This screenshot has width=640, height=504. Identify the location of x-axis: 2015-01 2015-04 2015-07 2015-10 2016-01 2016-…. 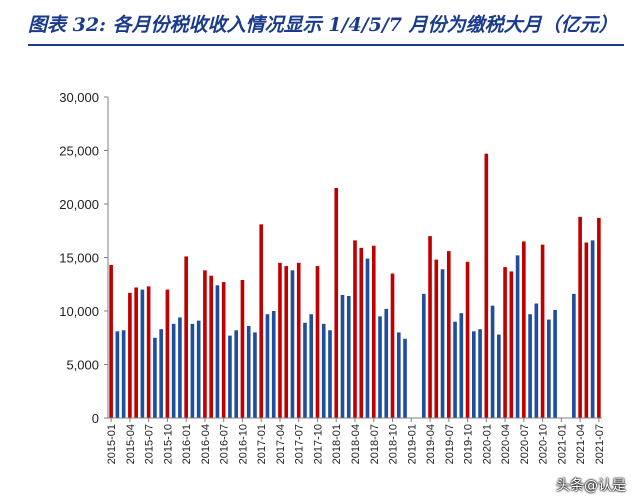
(356, 440).